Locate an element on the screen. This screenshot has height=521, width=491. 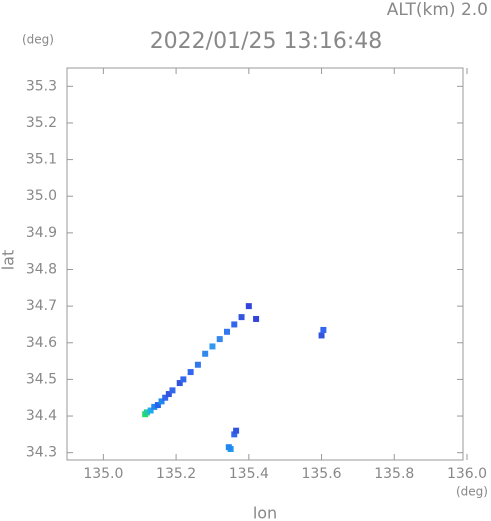
y-tick-label: 35.2 is located at coordinates (41, 123).